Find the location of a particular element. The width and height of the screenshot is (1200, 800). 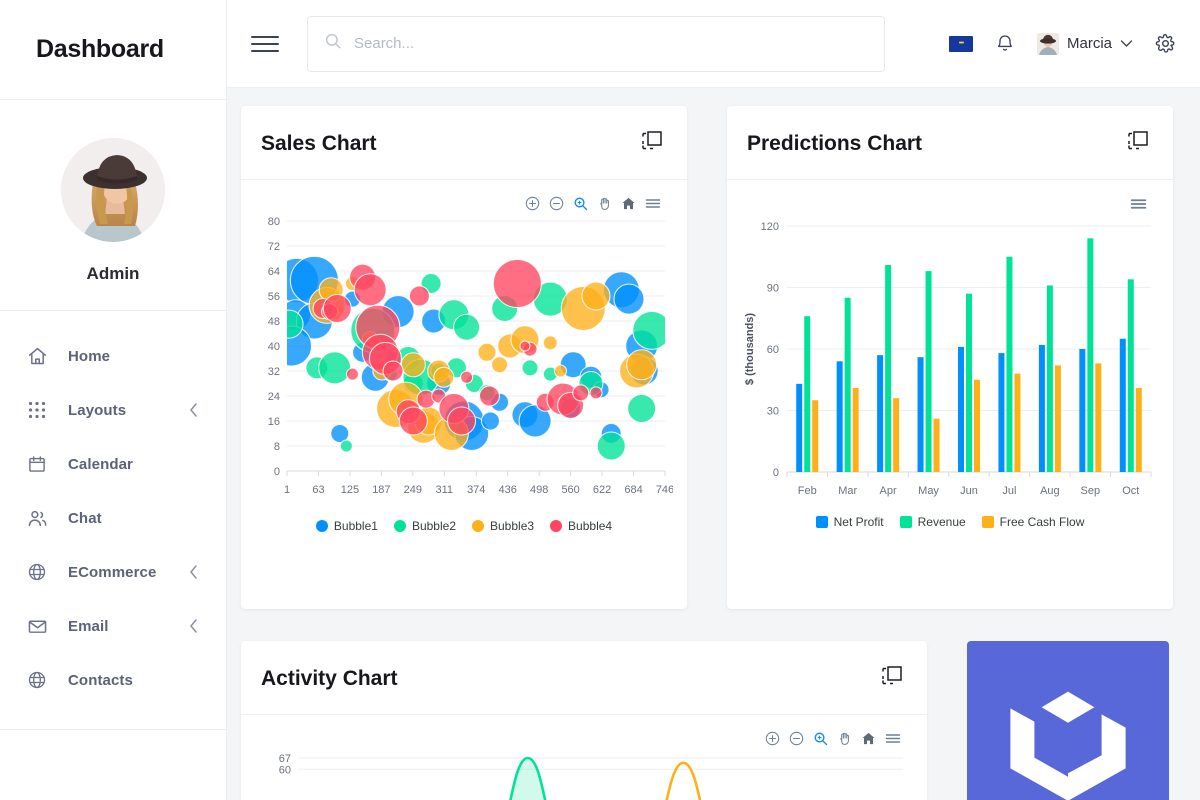

legend-item: Free Cash Flow is located at coordinates (1033, 521).